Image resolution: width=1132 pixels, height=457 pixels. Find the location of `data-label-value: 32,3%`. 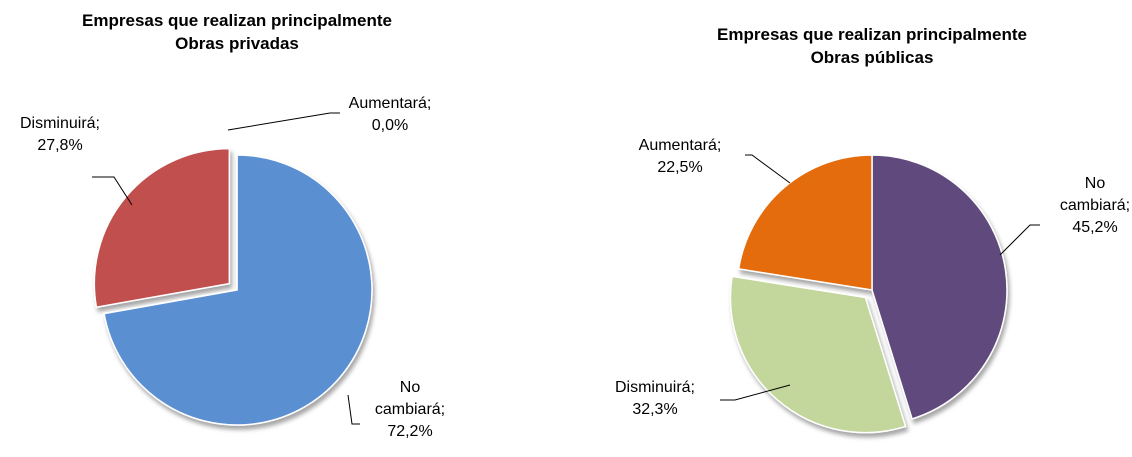

data-label-value: 32,3% is located at coordinates (654, 409).